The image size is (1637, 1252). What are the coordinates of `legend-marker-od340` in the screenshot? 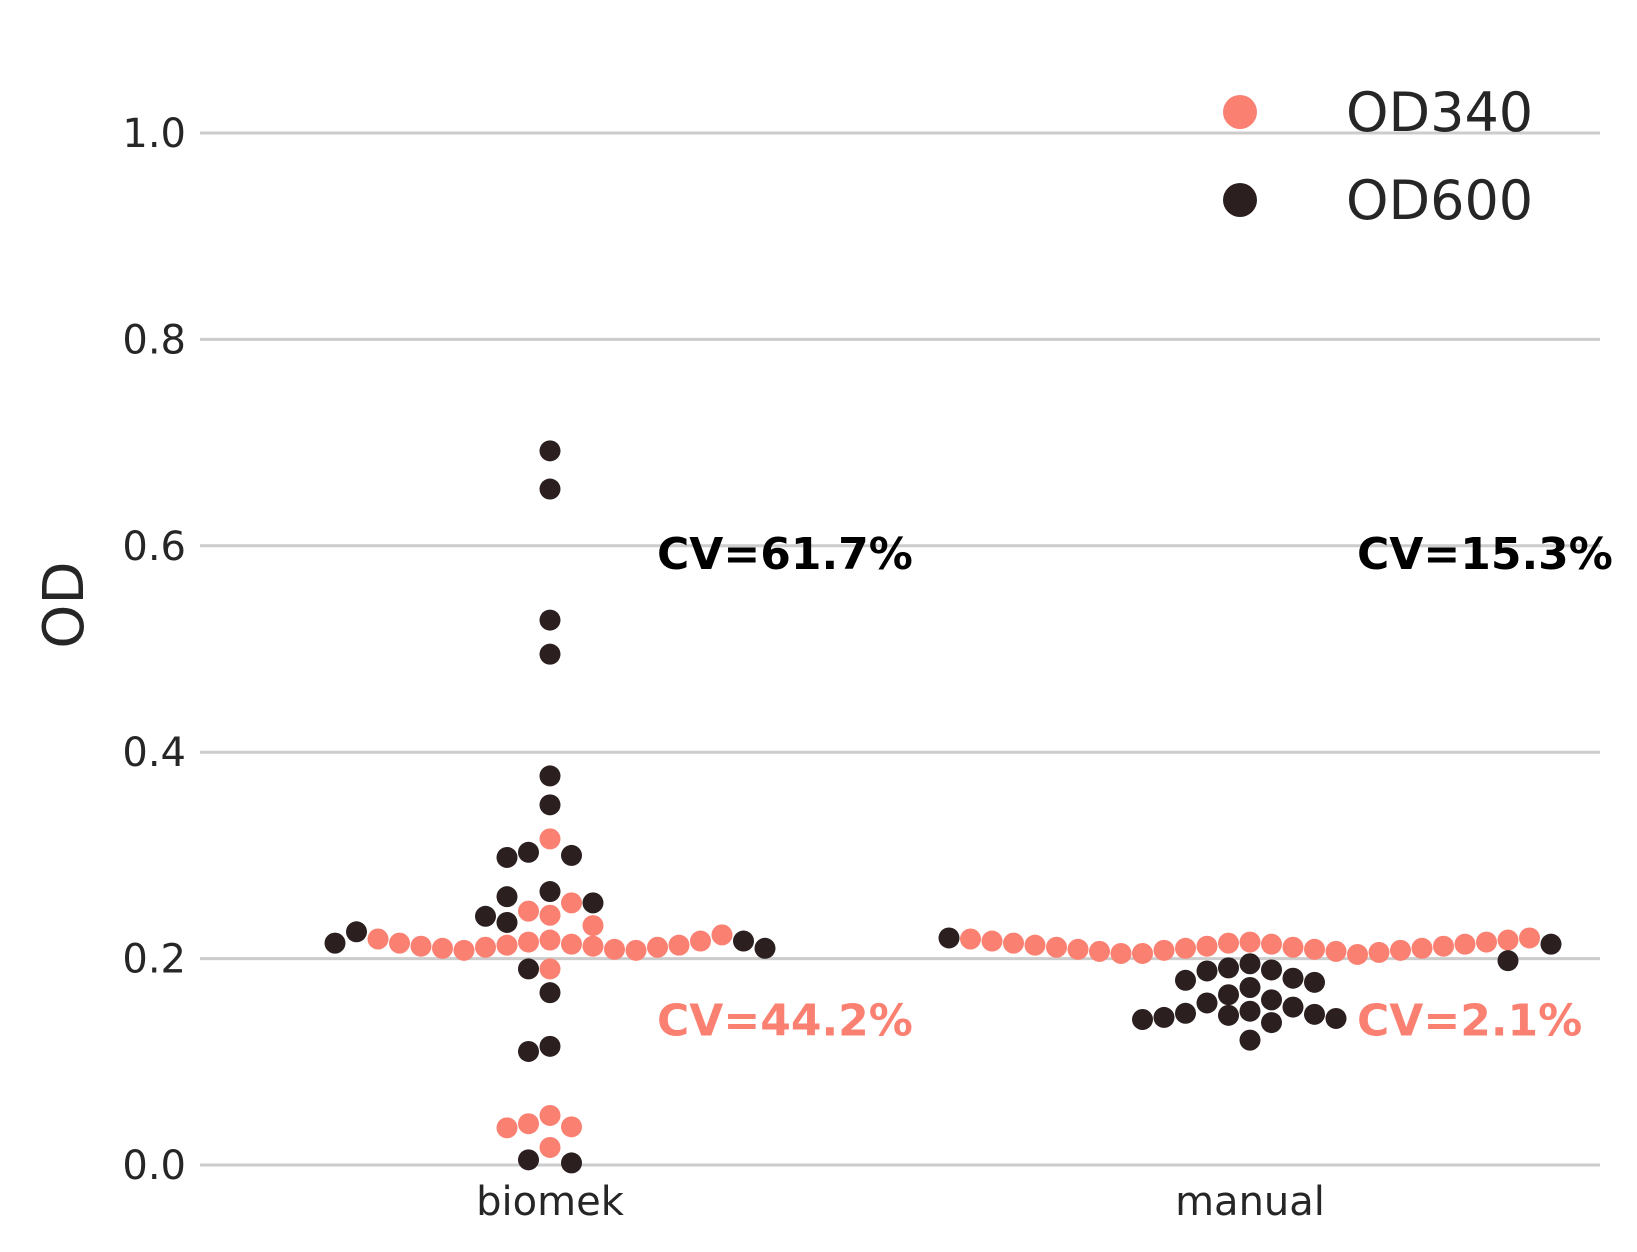 It's located at (1240, 112).